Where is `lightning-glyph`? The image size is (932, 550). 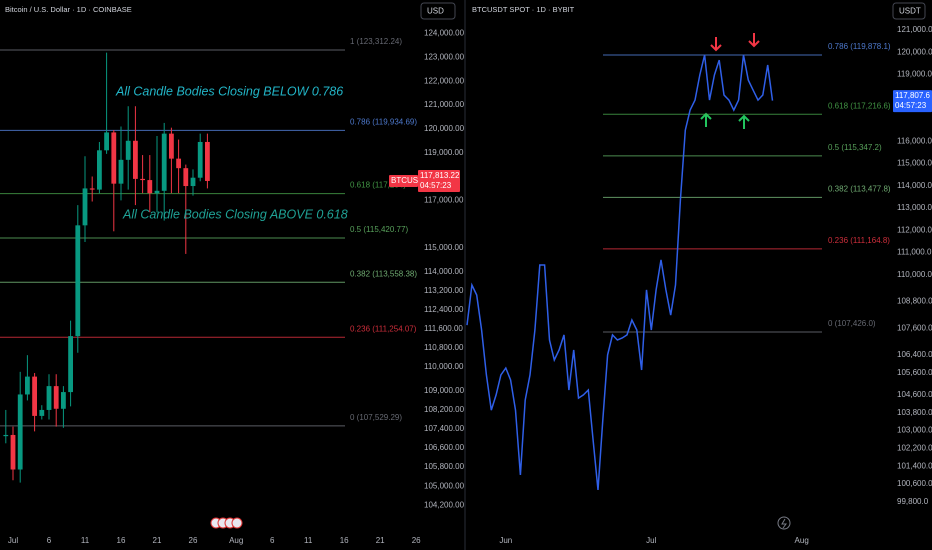 lightning-glyph is located at coordinates (784, 523).